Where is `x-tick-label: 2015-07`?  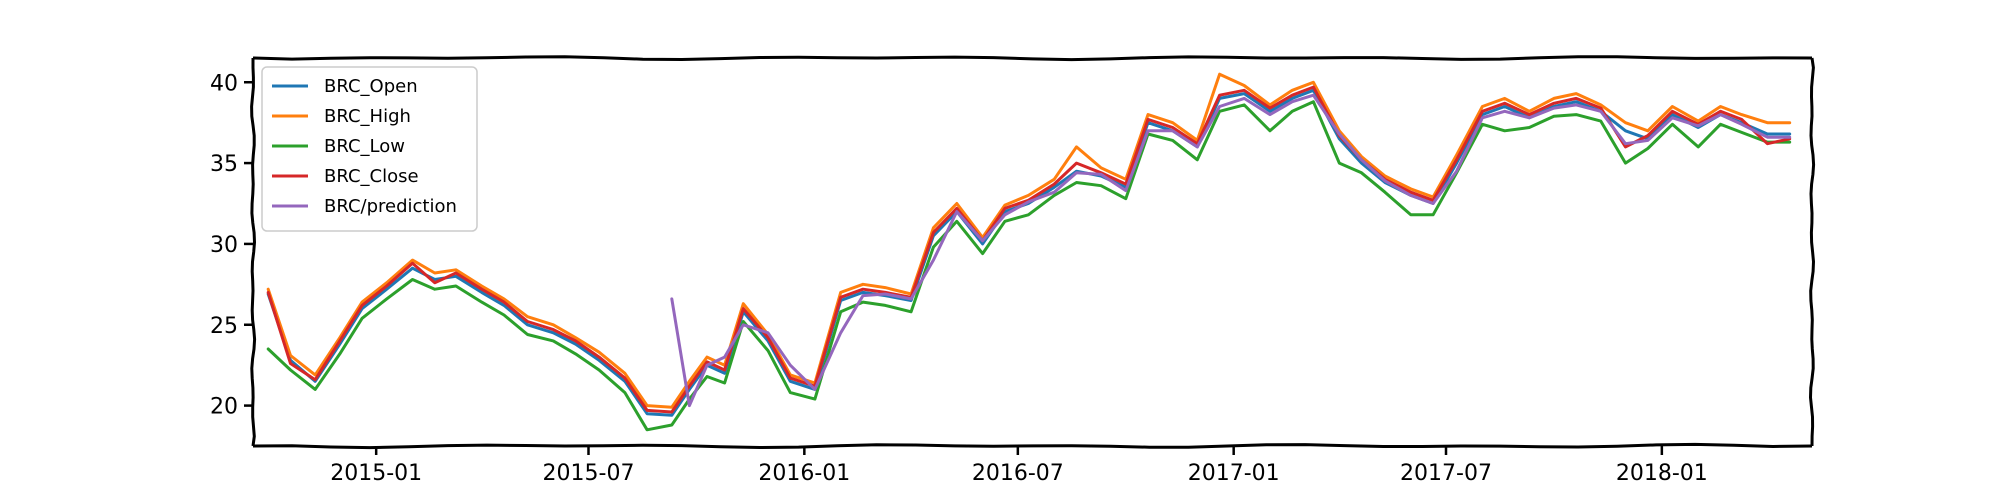
x-tick-label: 2015-07 is located at coordinates (589, 473).